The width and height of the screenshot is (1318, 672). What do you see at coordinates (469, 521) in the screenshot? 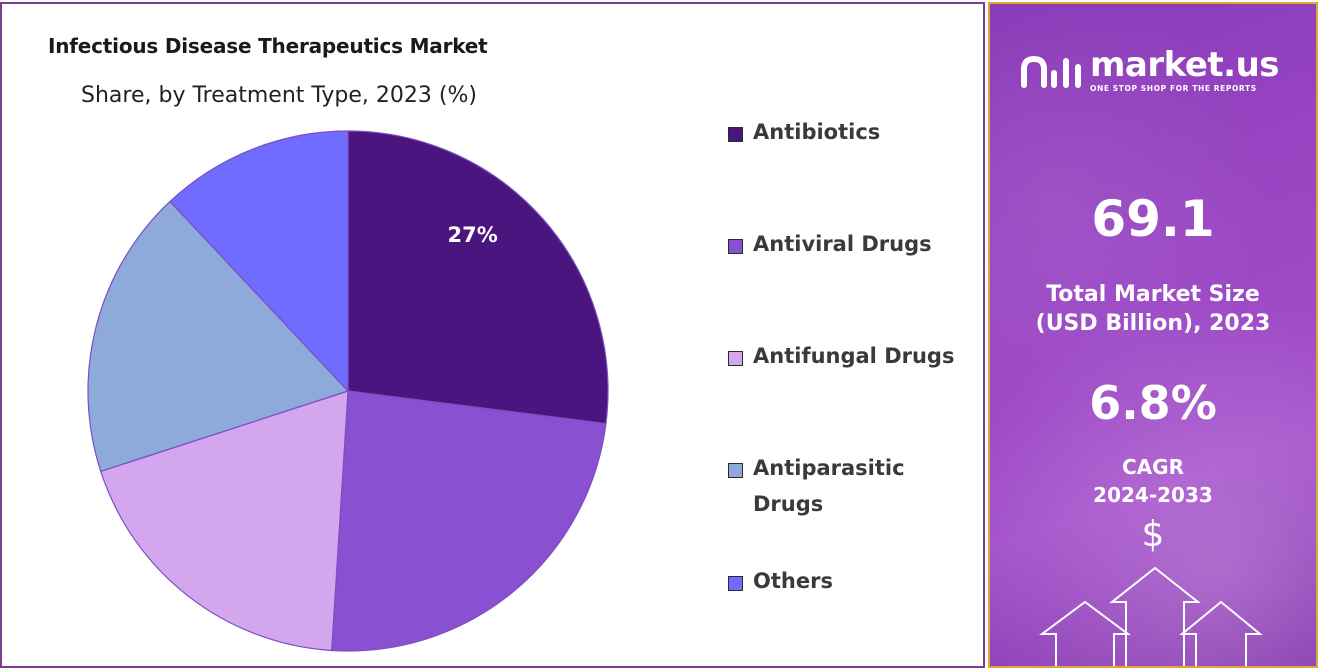
I see `pie-slice-antiviral-drugs` at bounding box center [469, 521].